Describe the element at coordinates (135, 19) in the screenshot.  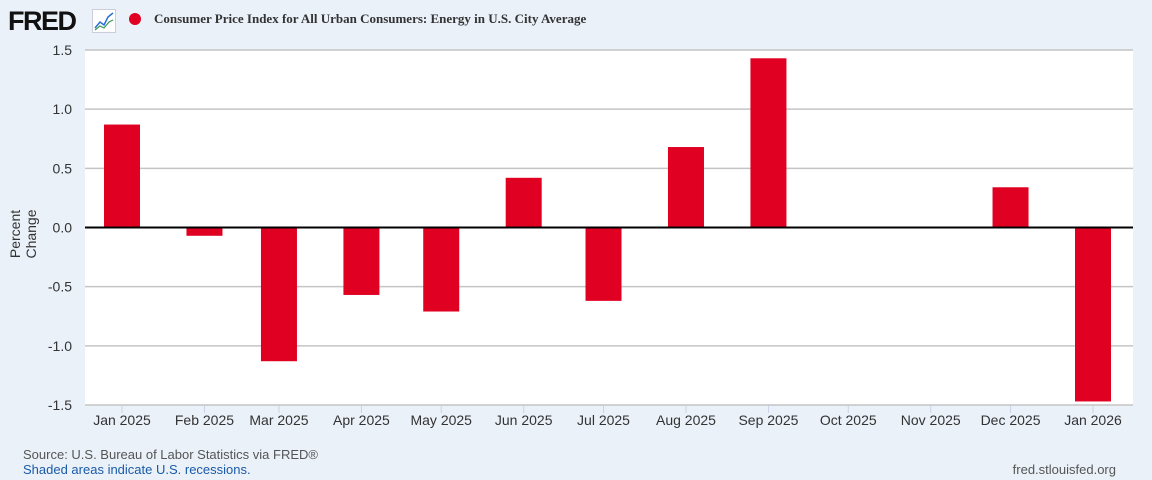
I see `legend-marker` at that location.